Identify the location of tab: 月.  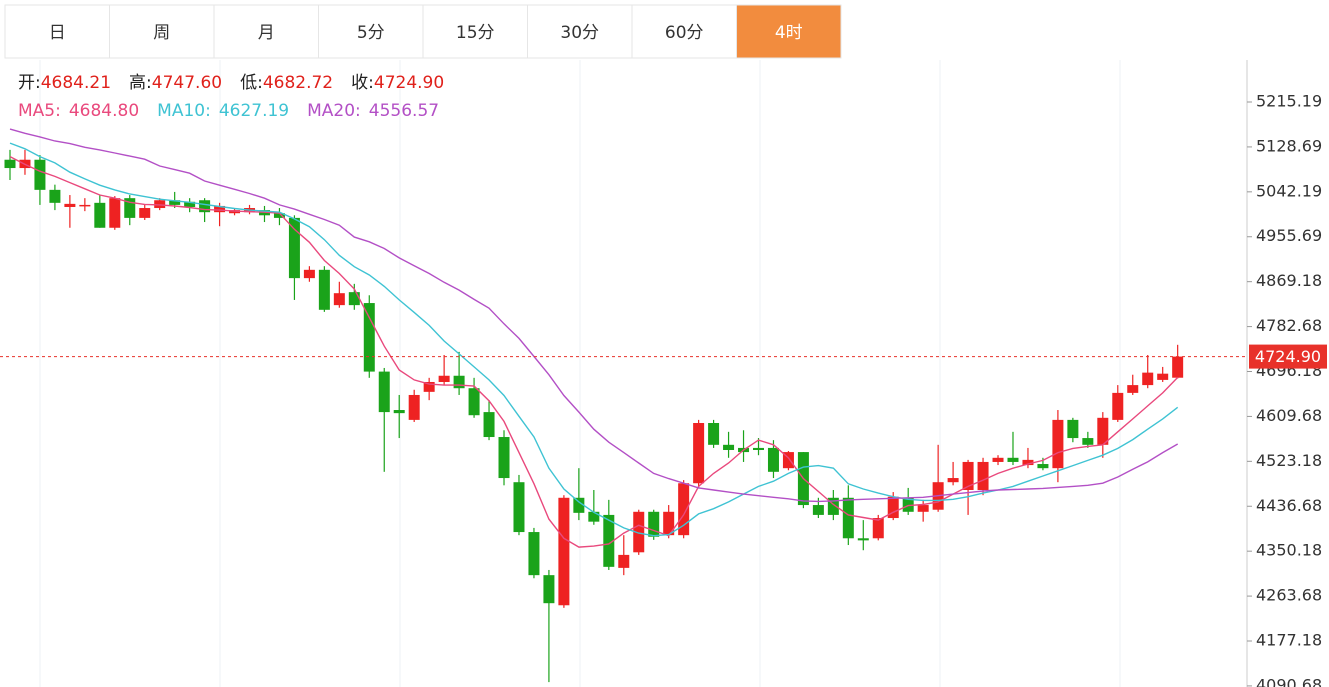
(266, 31).